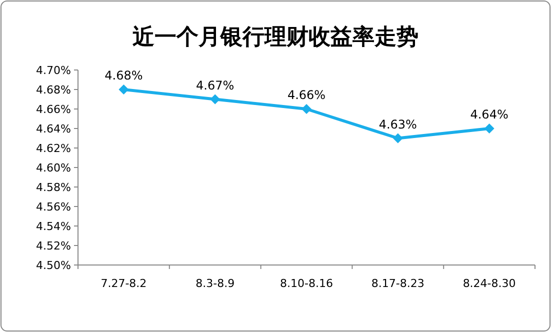  Describe the element at coordinates (53, 148) in the screenshot. I see `y-tick-label: 4.62%` at that location.